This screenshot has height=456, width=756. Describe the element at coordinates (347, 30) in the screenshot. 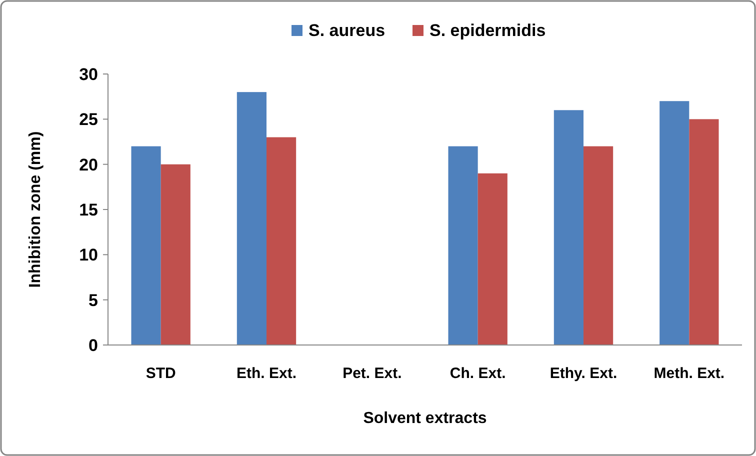

I see `legend-label: S. aureus` at that location.